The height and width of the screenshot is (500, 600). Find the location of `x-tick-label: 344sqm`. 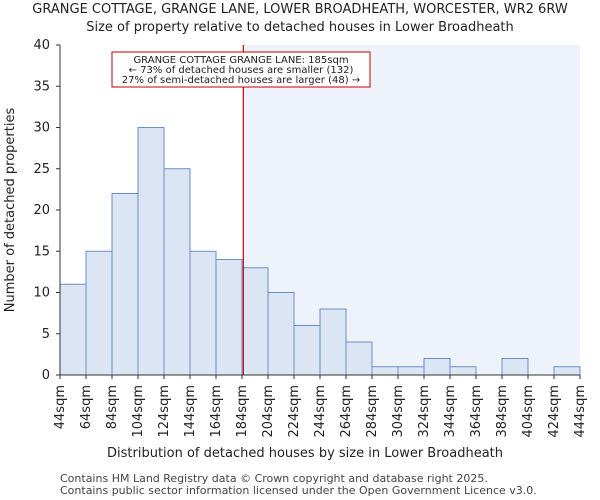

x-tick-label: 344sqm is located at coordinates (450, 411).